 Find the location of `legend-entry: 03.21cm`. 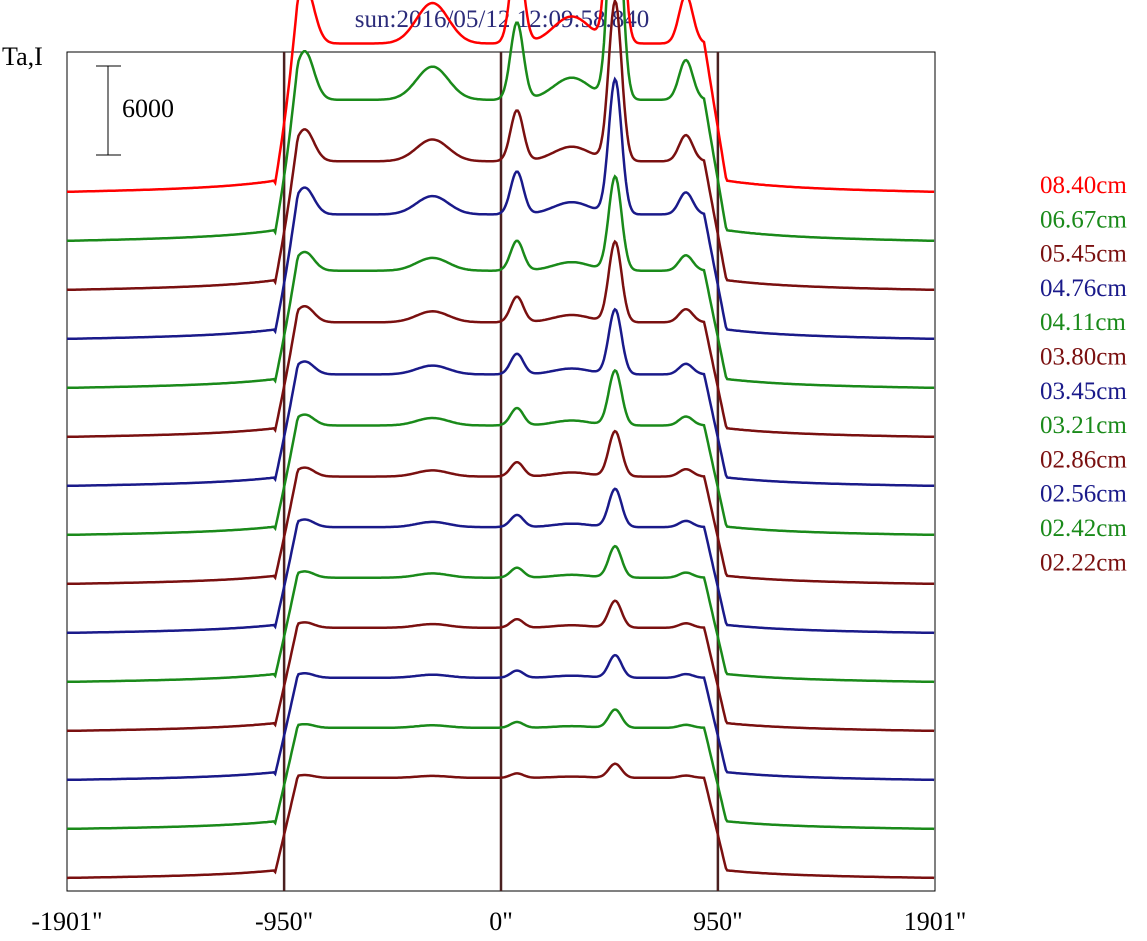

legend-entry: 03.21cm is located at coordinates (1083, 425).